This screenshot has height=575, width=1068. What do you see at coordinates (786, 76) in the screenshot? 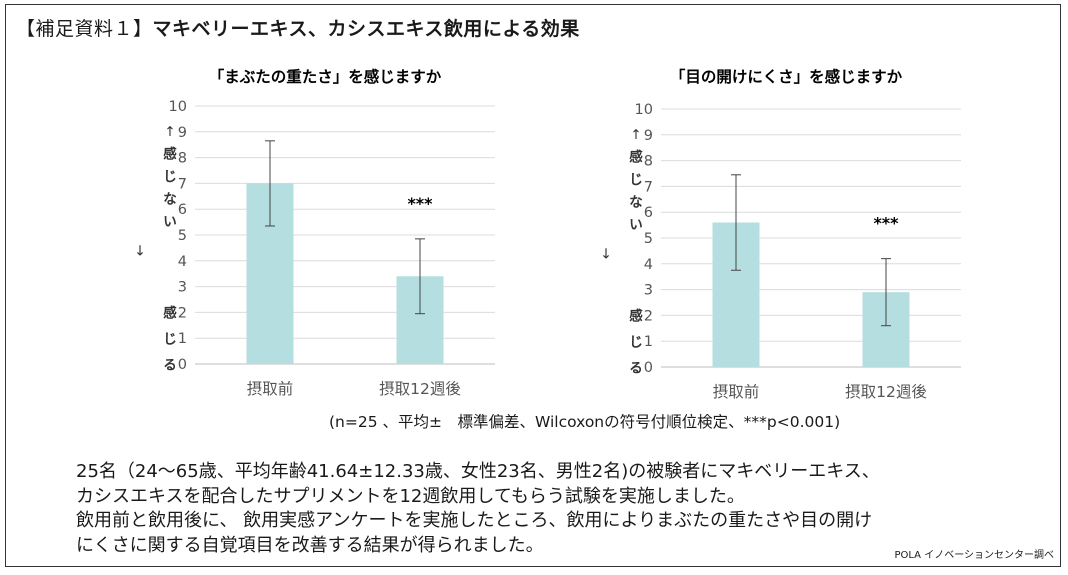
I see `chart-title: 「目の開けにくさ」を感じますか` at bounding box center [786, 76].